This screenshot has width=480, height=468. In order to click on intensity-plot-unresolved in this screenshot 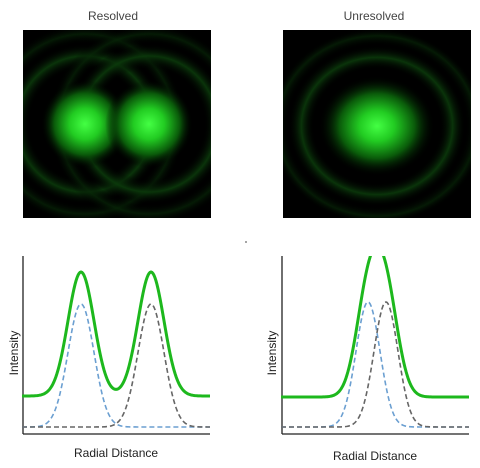, I will do `click(375, 345)`.